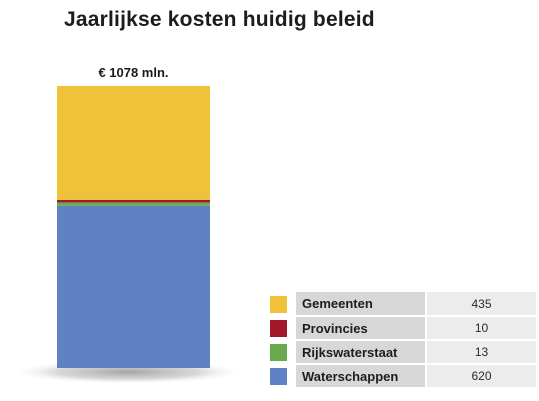 This screenshot has width=539, height=401. What do you see at coordinates (480, 352) in the screenshot?
I see `legend-value: 13` at bounding box center [480, 352].